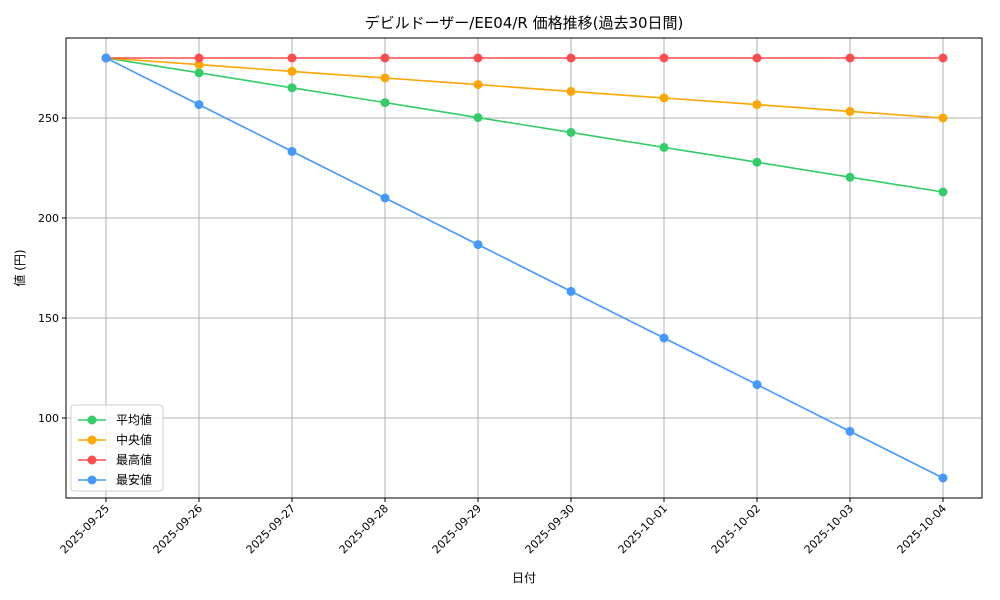  What do you see at coordinates (524, 88) in the screenshot?
I see `series-line` at bounding box center [524, 88].